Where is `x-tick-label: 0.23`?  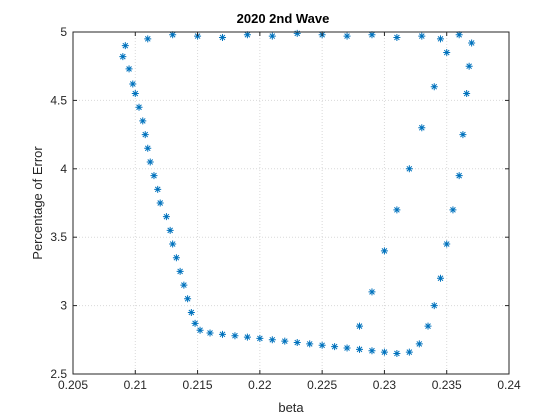
x-tick-label: 0.23 is located at coordinates (385, 385).